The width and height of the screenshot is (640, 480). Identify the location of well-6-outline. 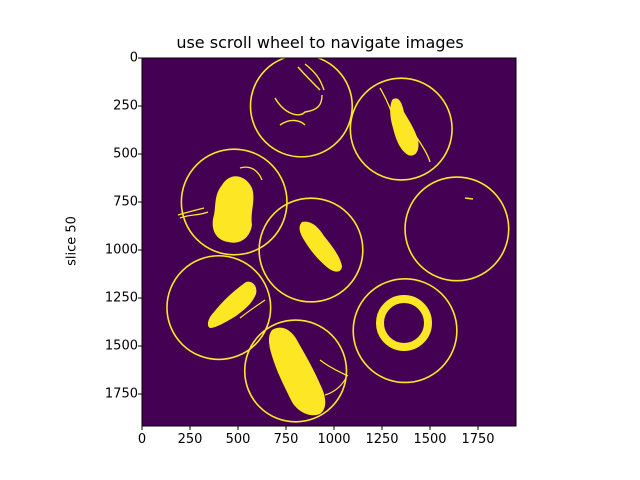
(219, 307).